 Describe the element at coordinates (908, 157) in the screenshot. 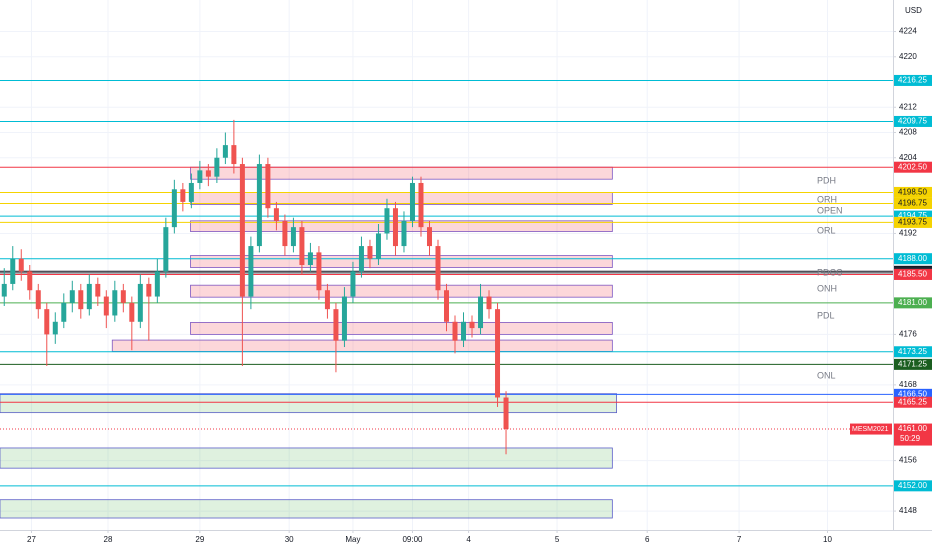

I see `y-tick-label: 4204` at that location.